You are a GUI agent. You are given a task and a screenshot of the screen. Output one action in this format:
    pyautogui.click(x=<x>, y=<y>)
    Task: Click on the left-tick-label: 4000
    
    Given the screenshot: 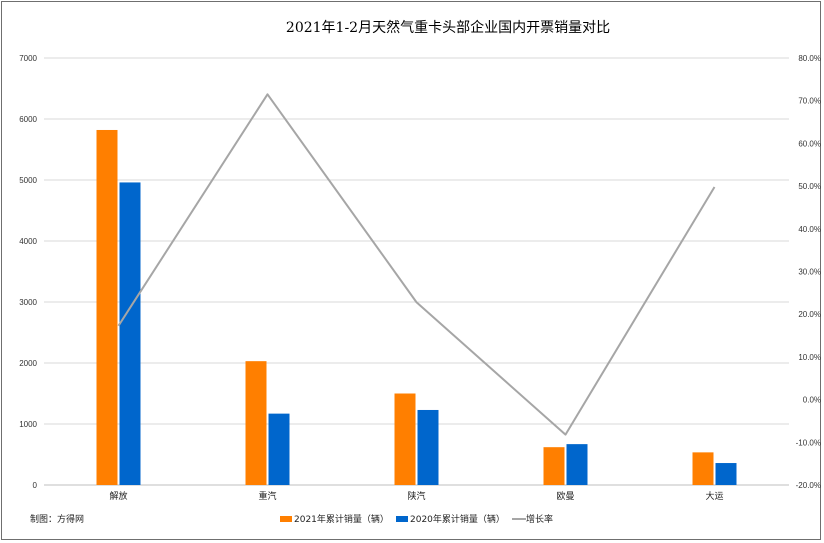 What is the action you would take?
    pyautogui.click(x=28, y=241)
    